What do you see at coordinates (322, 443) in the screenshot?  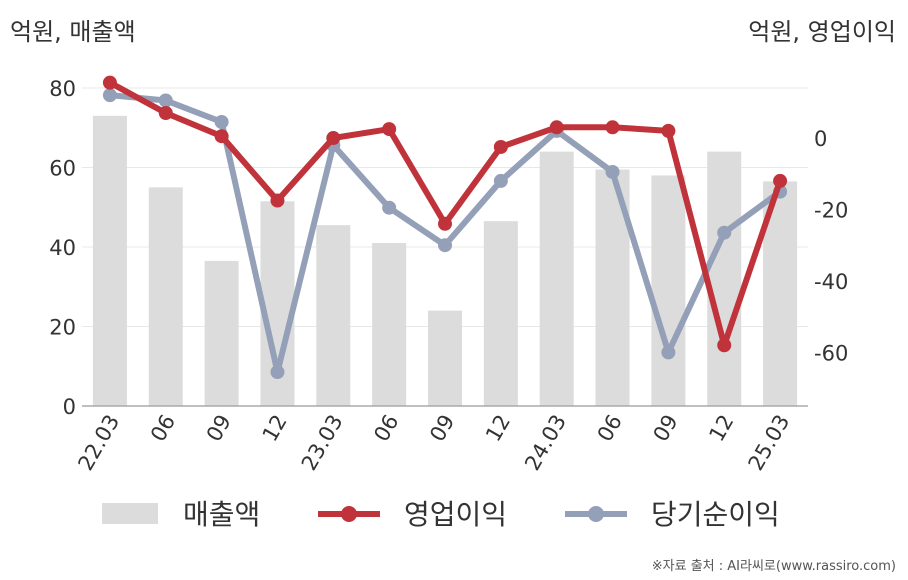 I see `x-tick-label: 23.03` at bounding box center [322, 443].